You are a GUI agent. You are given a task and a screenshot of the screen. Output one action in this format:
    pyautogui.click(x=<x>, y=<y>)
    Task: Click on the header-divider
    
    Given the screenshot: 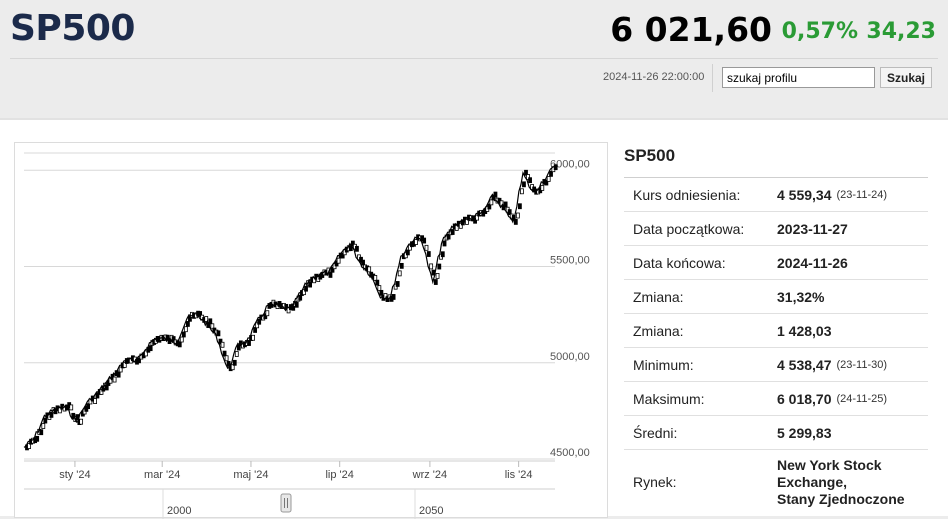 What is the action you would take?
    pyautogui.click(x=474, y=58)
    